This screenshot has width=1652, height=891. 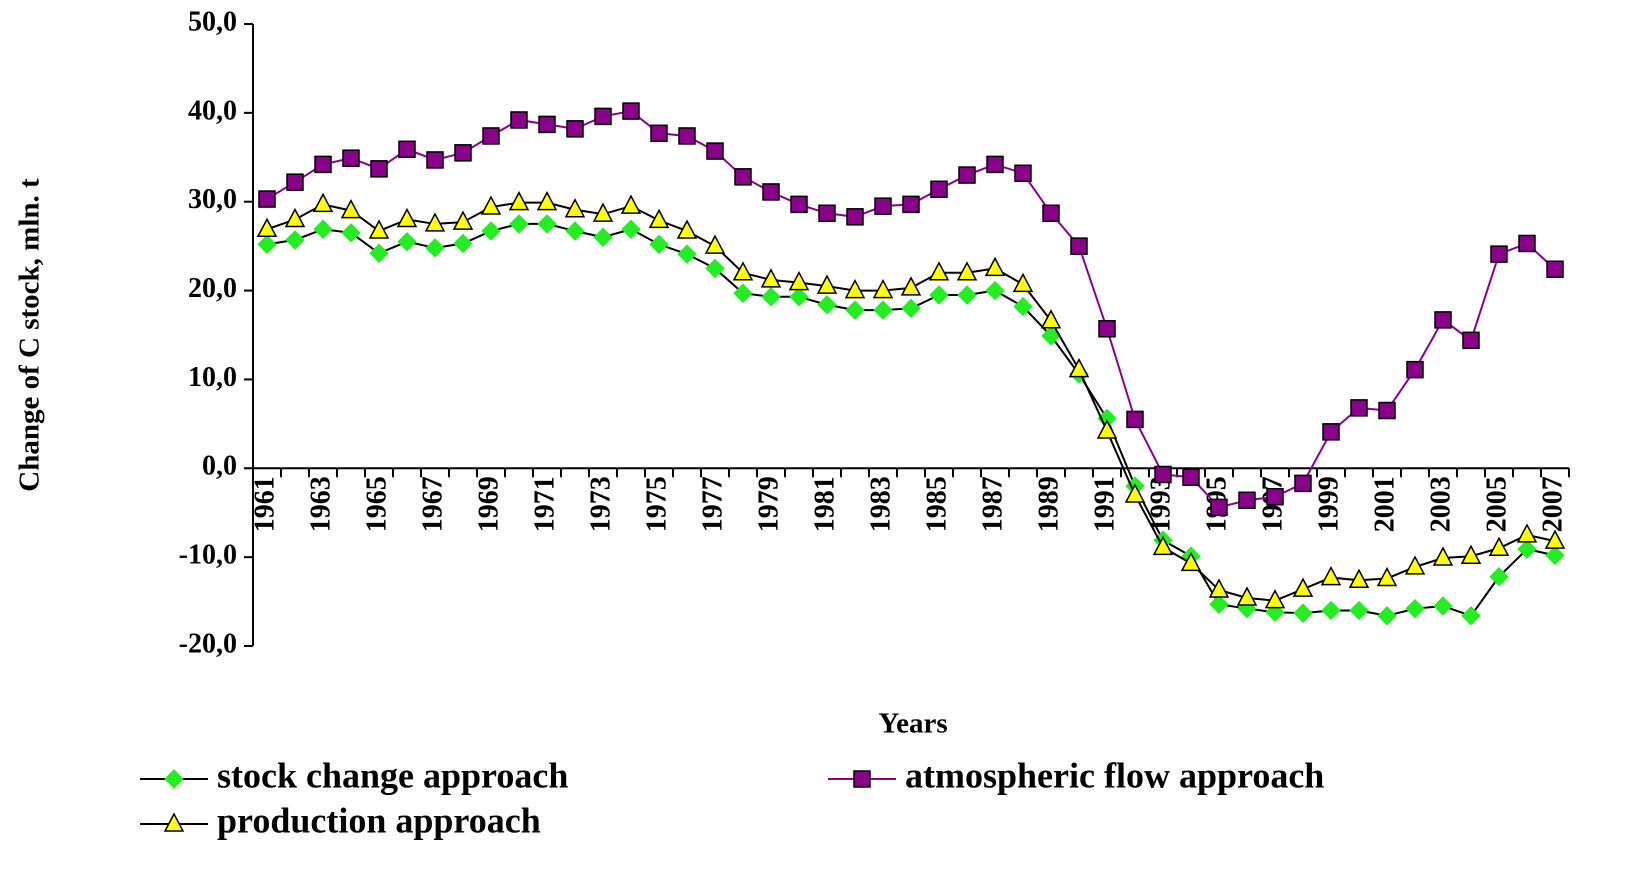 What do you see at coordinates (212, 377) in the screenshot?
I see `y-tick-label: 10,0` at bounding box center [212, 377].